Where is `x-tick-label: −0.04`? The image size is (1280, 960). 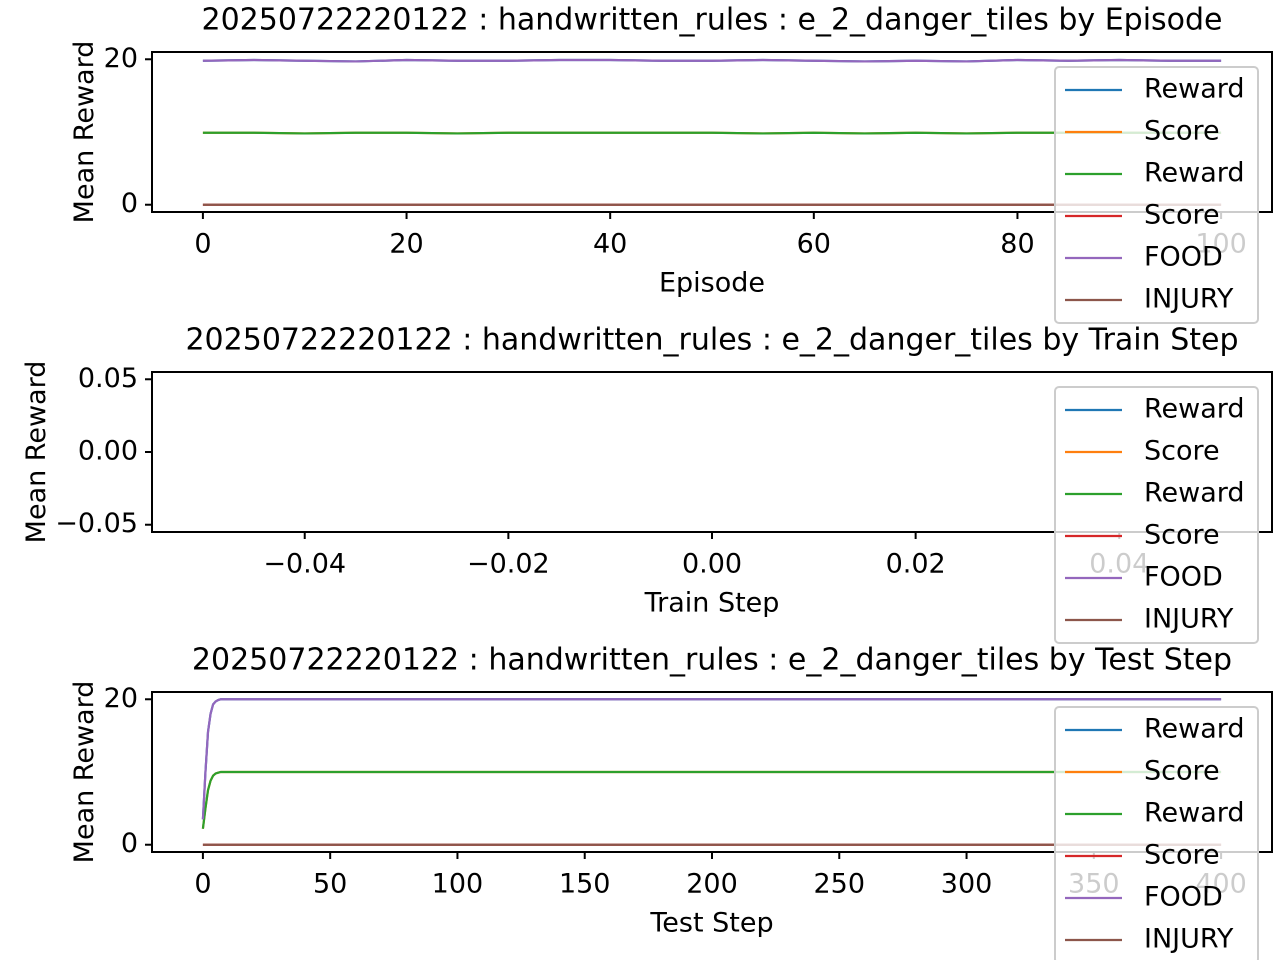 x-tick-label: −0.04 is located at coordinates (304, 564).